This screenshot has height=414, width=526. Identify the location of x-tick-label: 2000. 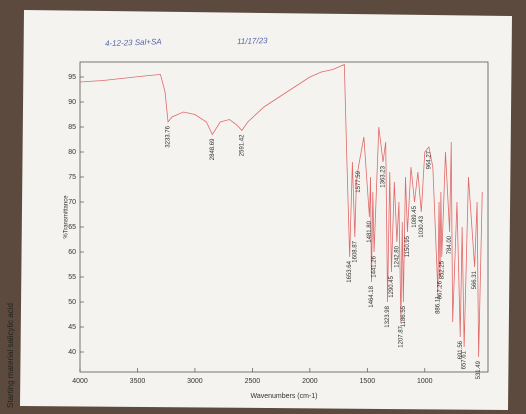
(310, 381).